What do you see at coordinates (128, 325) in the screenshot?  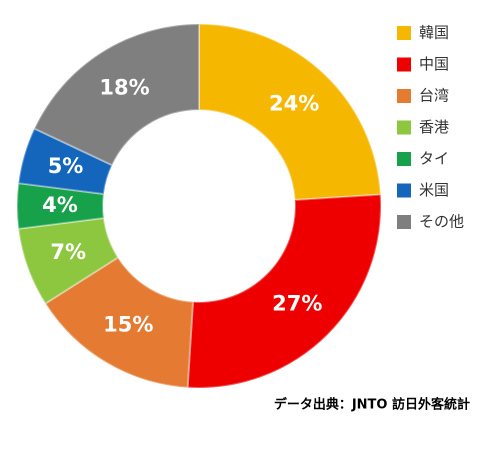 I see `value-label: 15%` at bounding box center [128, 325].